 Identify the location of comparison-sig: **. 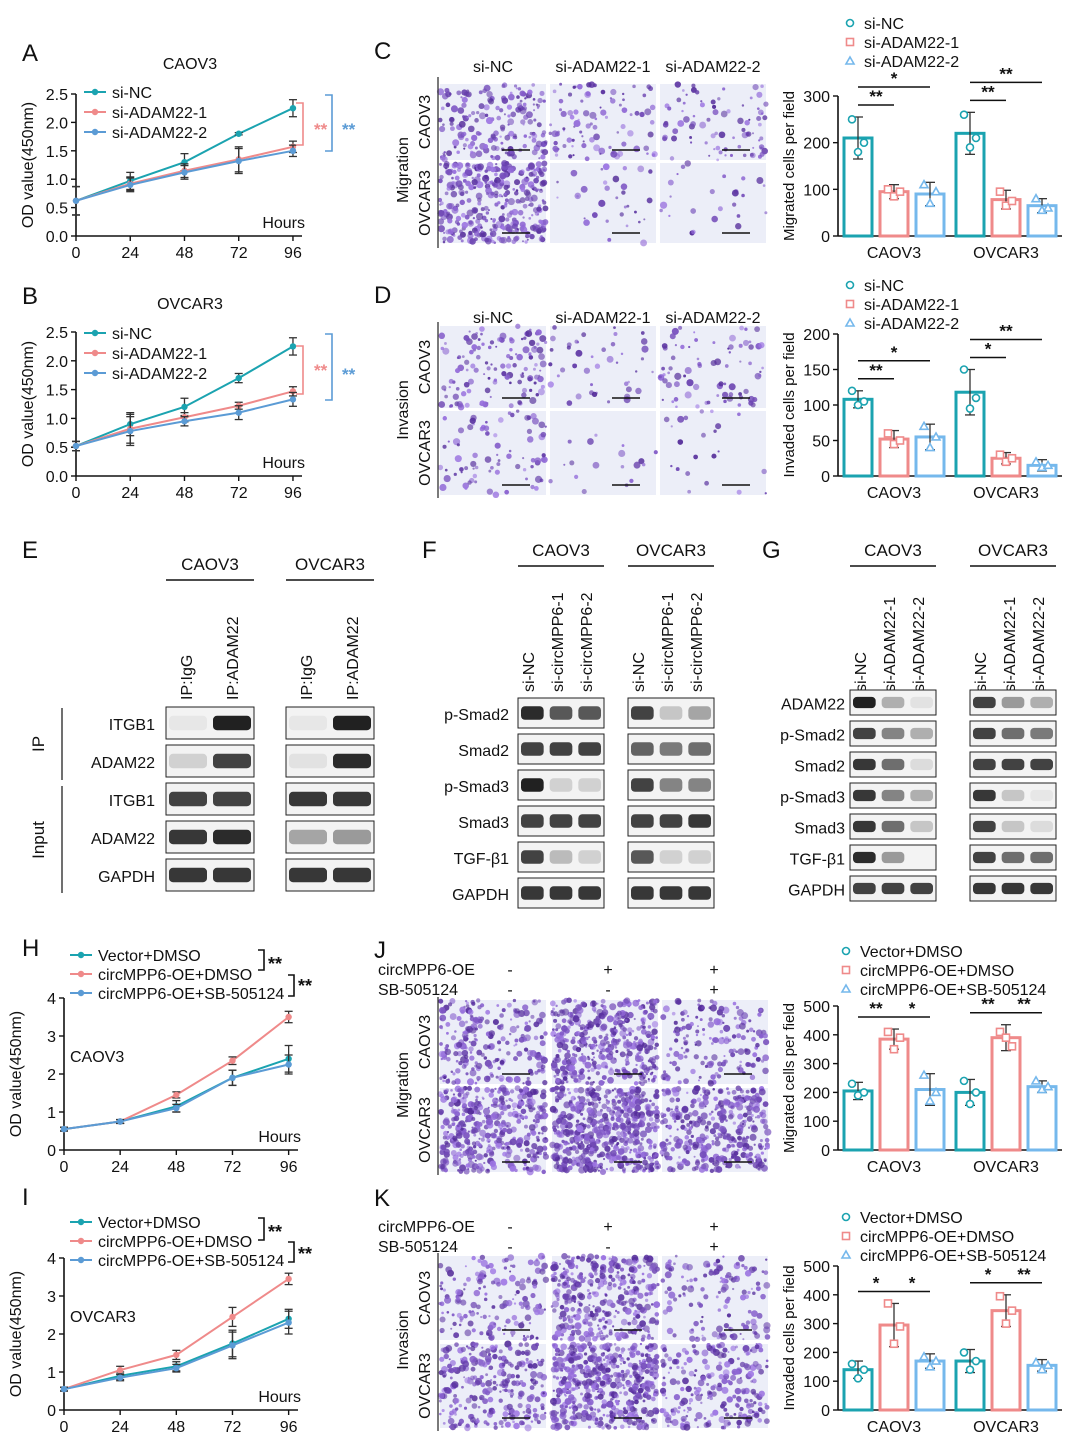
(988, 91).